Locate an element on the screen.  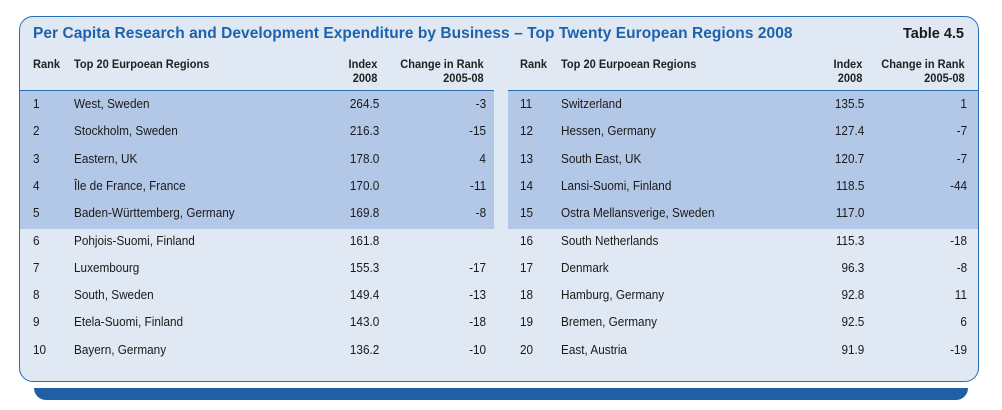
cell-region: Pohjois-Suomi, Finland is located at coordinates (134, 240).